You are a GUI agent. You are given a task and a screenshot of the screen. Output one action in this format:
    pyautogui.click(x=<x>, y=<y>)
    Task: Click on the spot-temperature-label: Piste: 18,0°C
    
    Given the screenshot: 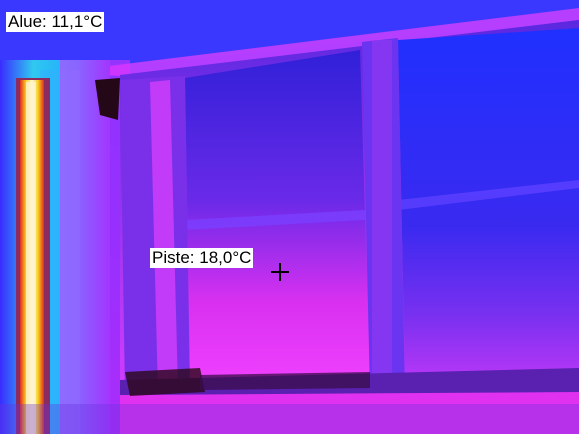 What is the action you would take?
    pyautogui.click(x=202, y=258)
    